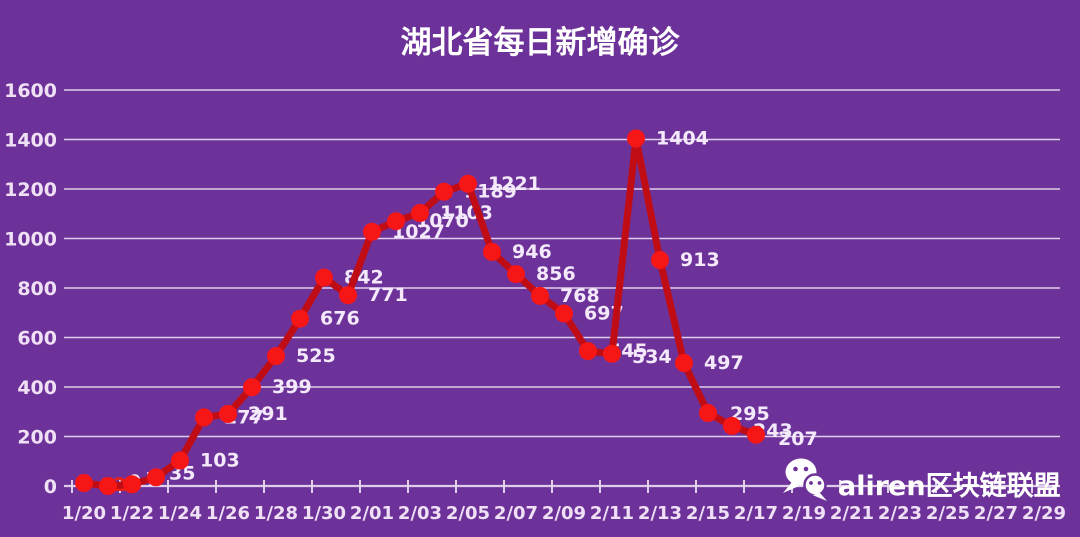  What do you see at coordinates (388, 295) in the screenshot?
I see `data-label: 771` at bounding box center [388, 295].